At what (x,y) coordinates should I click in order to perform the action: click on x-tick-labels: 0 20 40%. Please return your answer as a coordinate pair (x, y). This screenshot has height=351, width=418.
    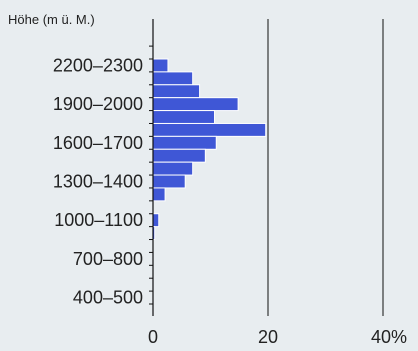
    Looking at the image, I should click on (277, 337).